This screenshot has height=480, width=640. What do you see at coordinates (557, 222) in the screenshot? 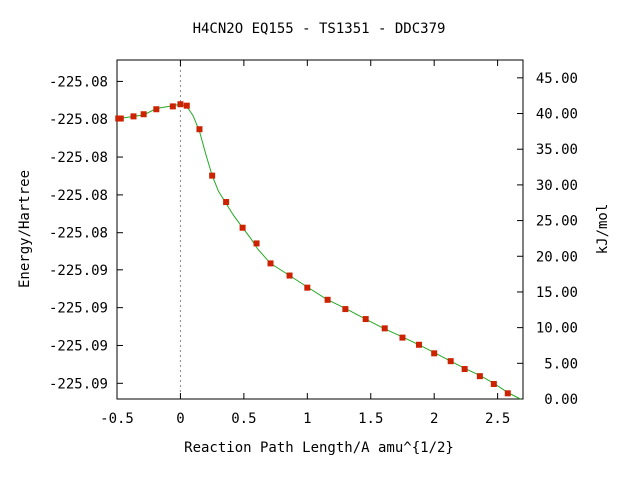
I see `y-right-tick-label: 25.00` at bounding box center [557, 222].